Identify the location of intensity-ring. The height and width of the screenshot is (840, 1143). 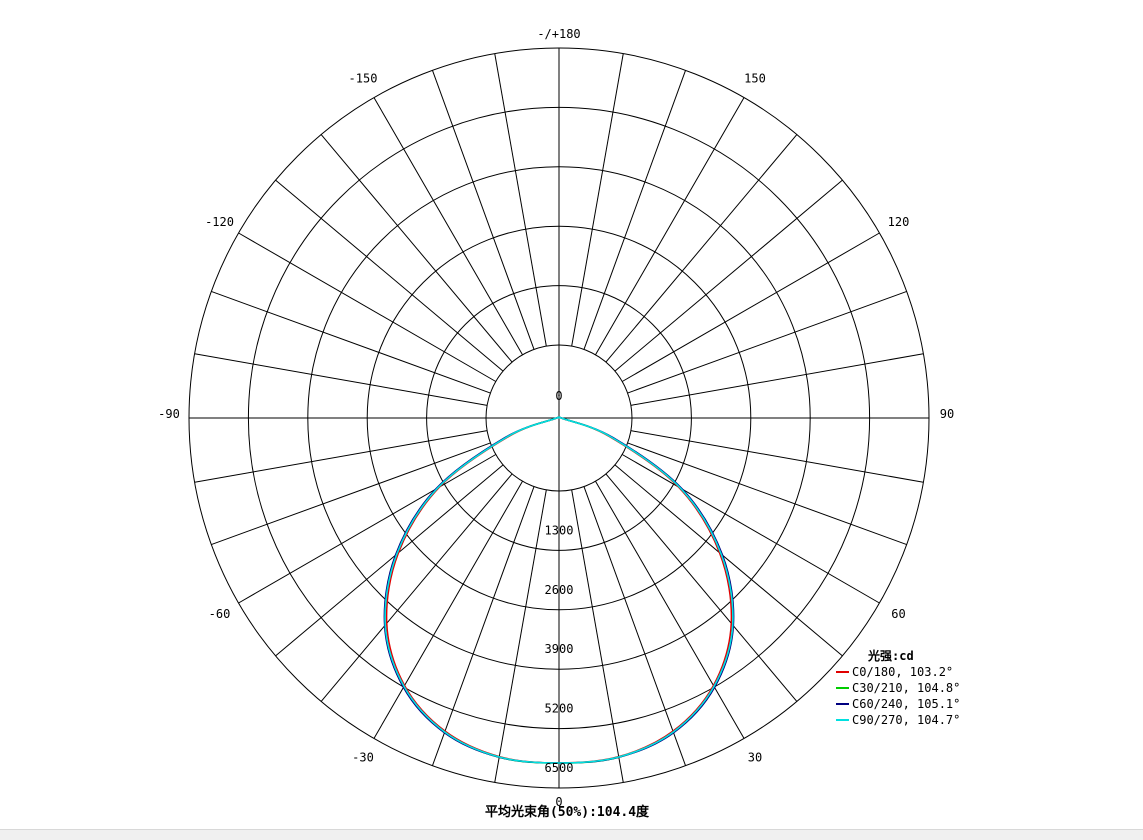
(559, 418).